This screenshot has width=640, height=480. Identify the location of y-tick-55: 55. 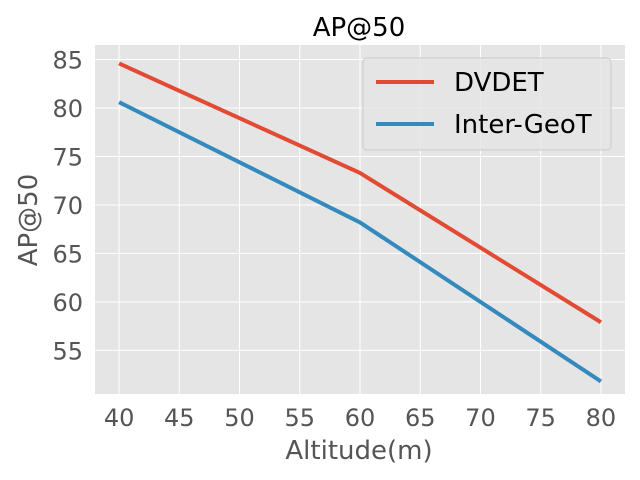
(67, 351).